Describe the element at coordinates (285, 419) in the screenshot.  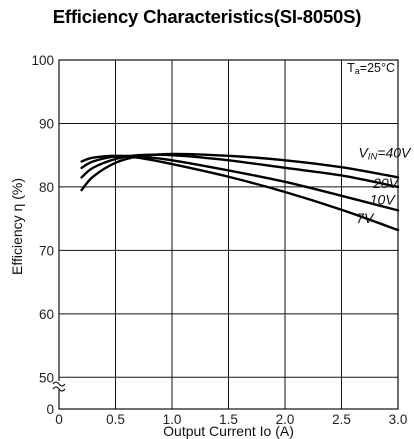
I see `x-tick-label: 2.0` at that location.